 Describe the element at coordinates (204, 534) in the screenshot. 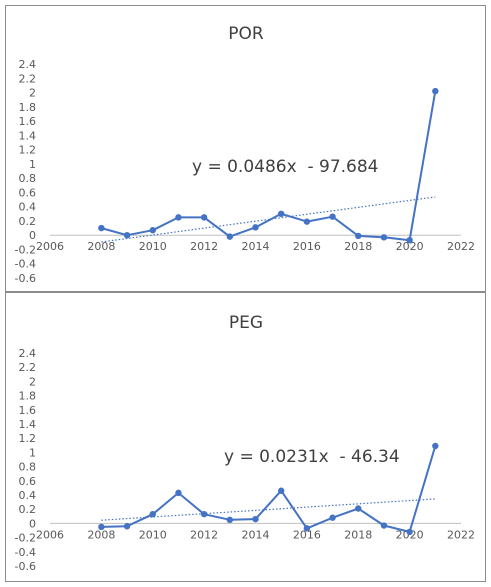

I see `chart-1-x-tick-label: 2012` at that location.